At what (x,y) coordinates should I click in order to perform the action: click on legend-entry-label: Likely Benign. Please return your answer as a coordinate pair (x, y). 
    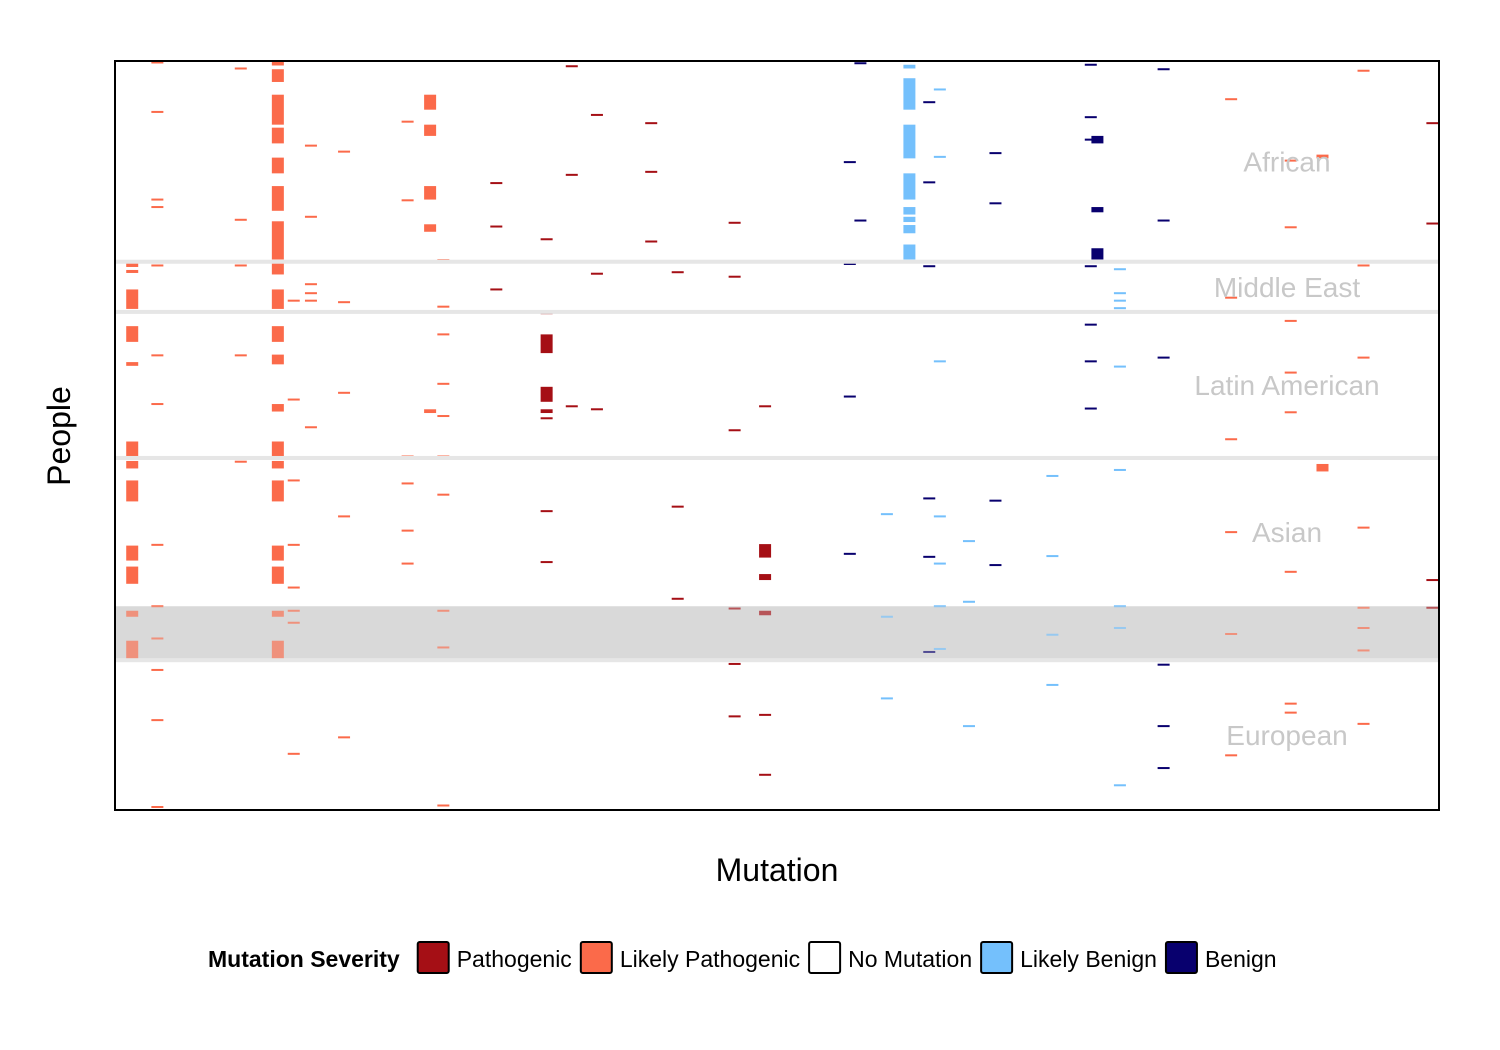
    Looking at the image, I should click on (1088, 959).